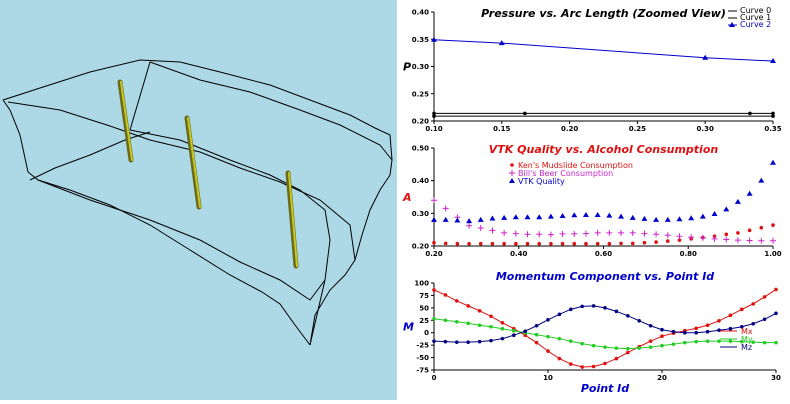 This screenshot has height=404, width=790. Describe the element at coordinates (755, 10) in the screenshot. I see `legend-label: Curve 0` at that location.